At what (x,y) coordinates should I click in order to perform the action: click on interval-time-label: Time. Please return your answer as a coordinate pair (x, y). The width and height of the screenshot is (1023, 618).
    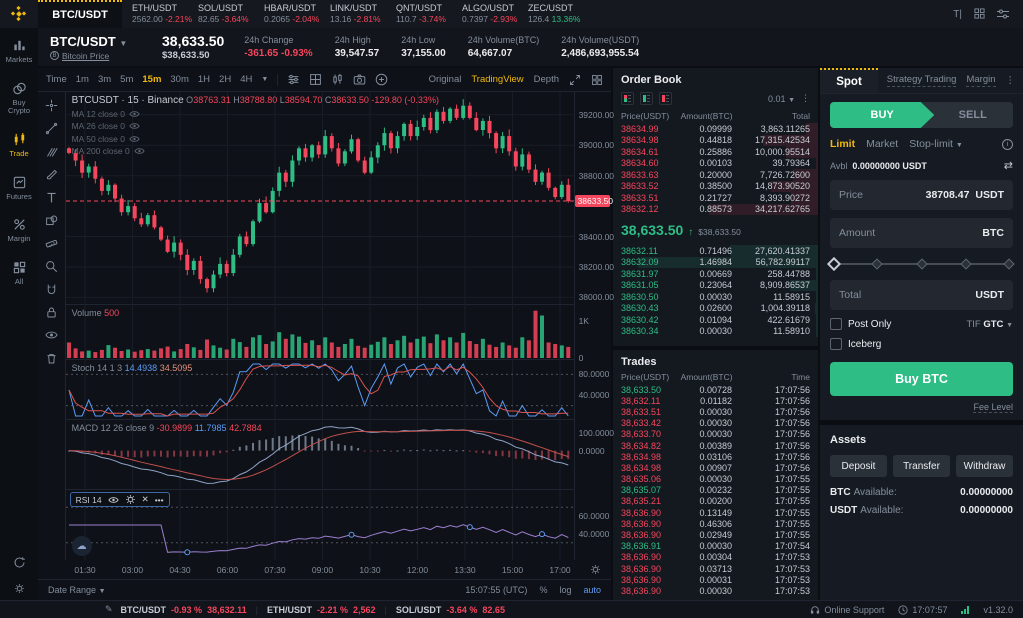
    Looking at the image, I should click on (56, 79).